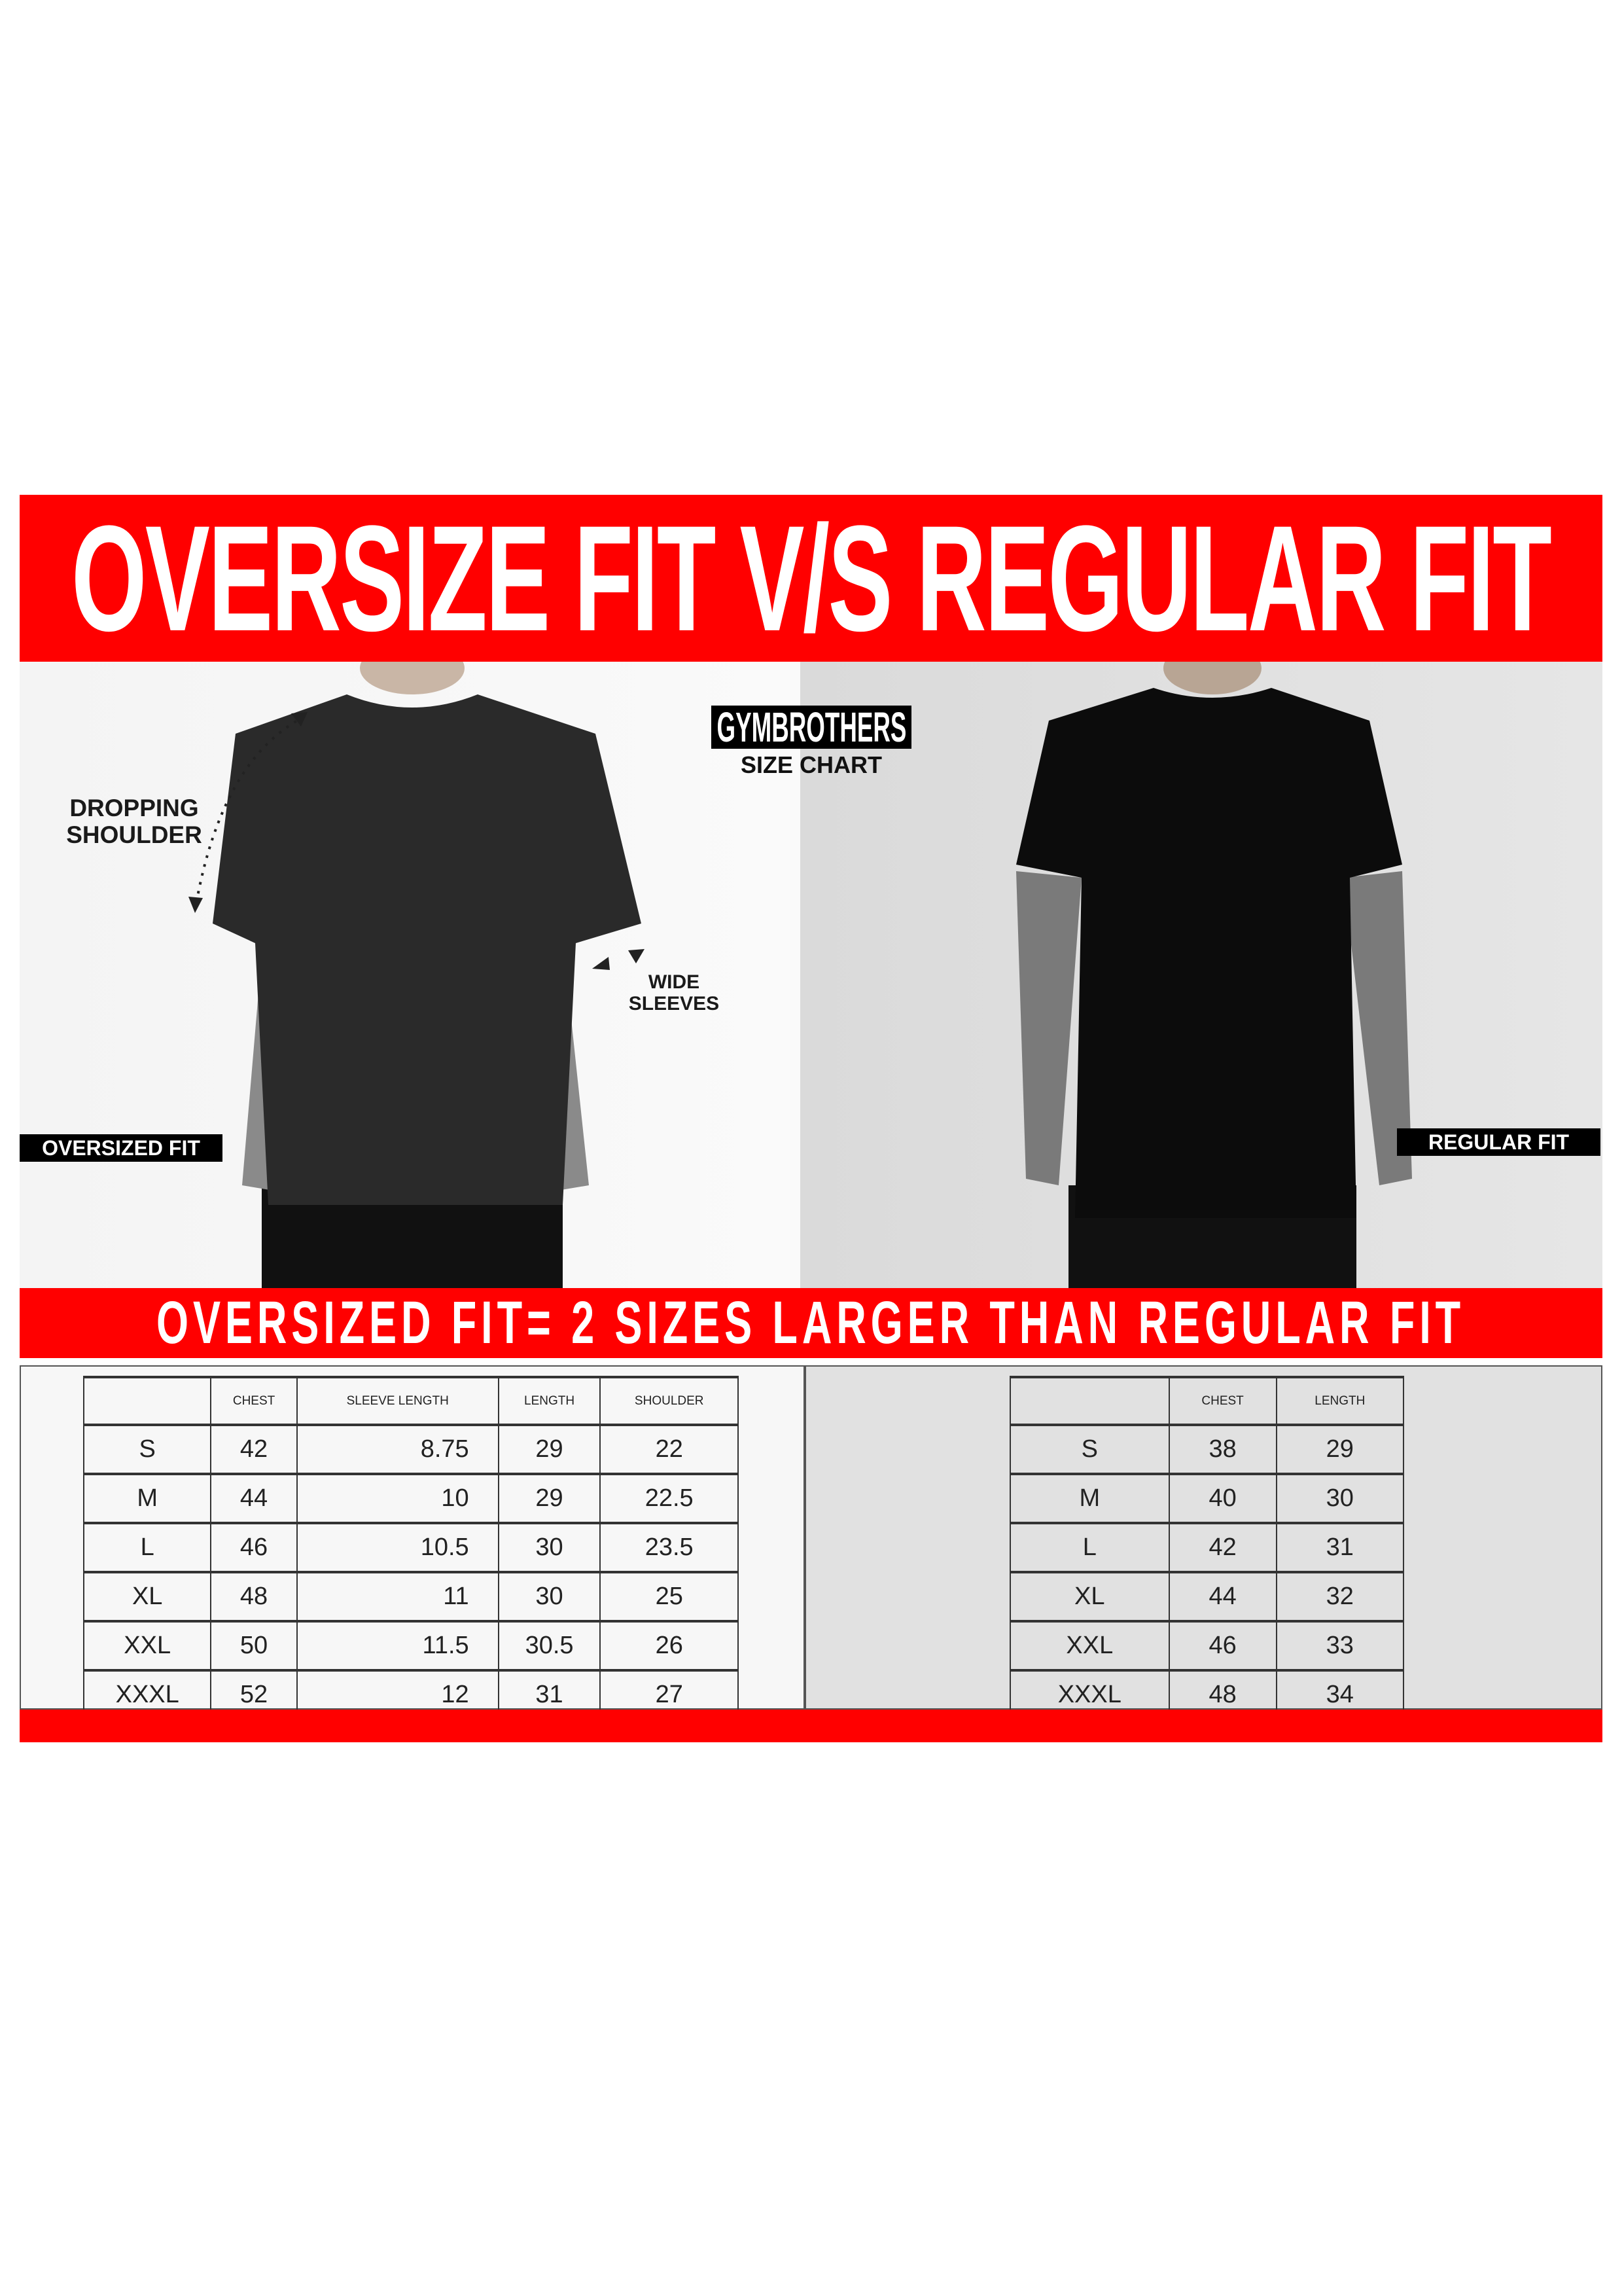  Describe the element at coordinates (397, 1449) in the screenshot. I see `measurement-cell: 8.75` at that location.